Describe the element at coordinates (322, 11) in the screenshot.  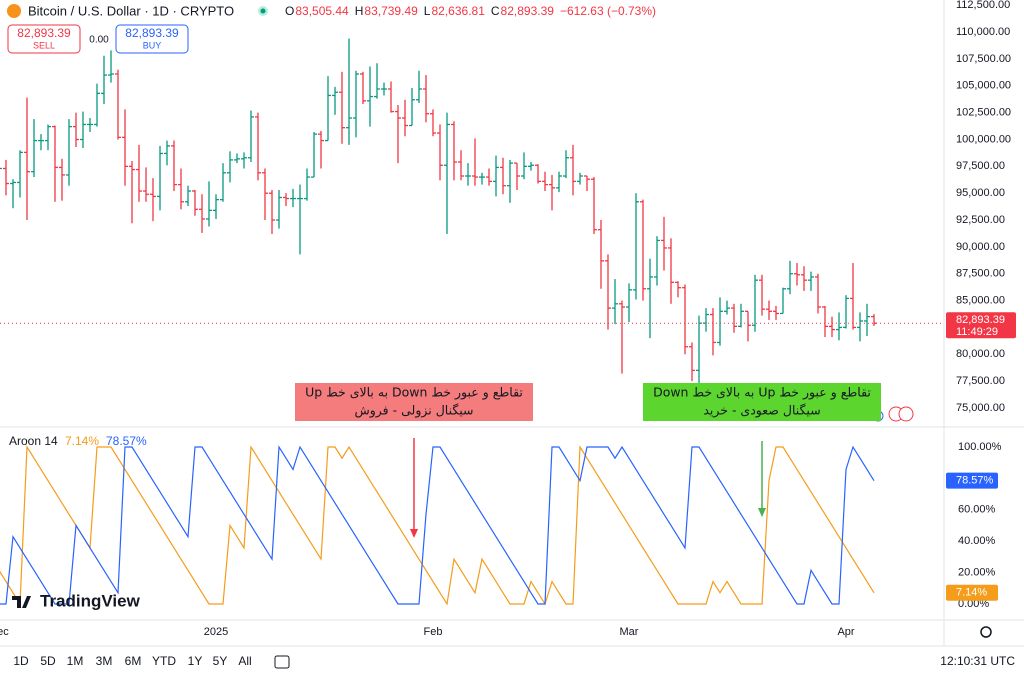
I see `readout-value: 83,505.44` at that location.